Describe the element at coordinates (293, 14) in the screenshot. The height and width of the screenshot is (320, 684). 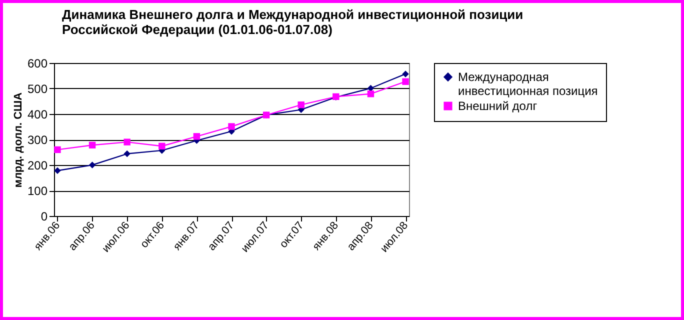
I see `text: Динамика Внешнего долга и Международной инвестиционной позиции` at that location.